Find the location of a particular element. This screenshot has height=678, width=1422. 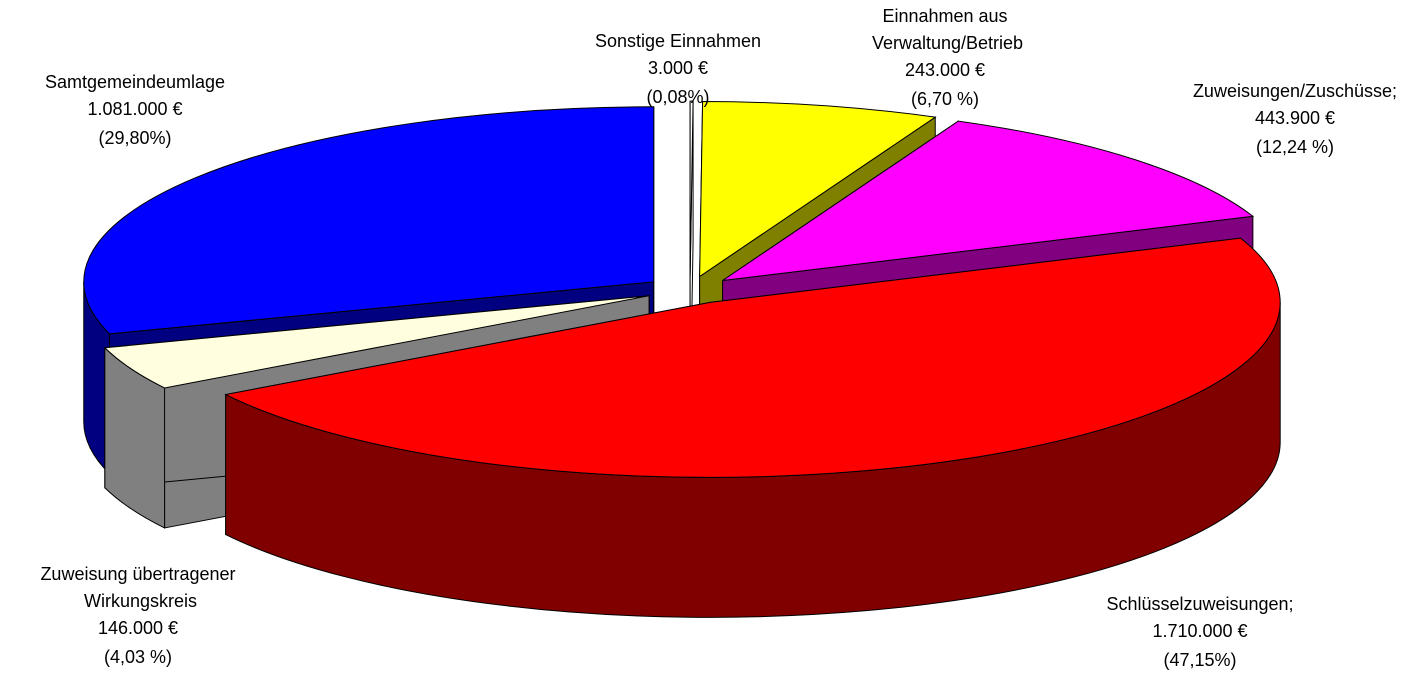

slice-value: 243.000 € is located at coordinates (945, 70).